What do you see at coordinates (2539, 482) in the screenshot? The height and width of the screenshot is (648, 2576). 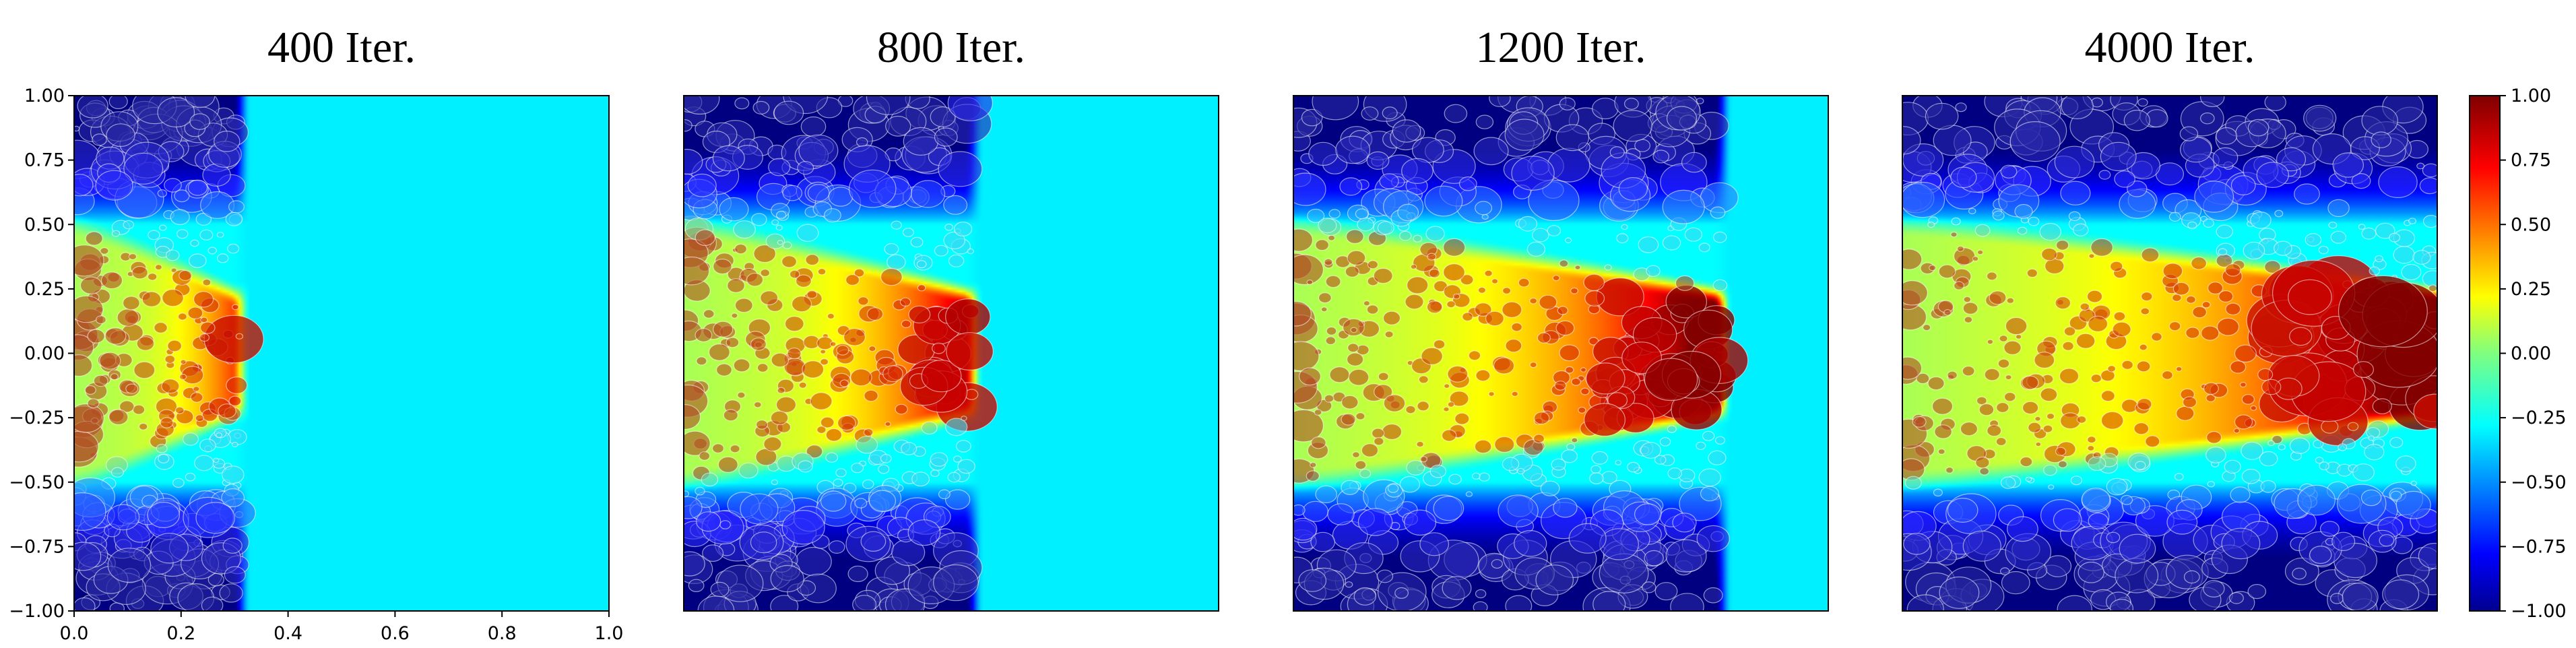 I see `colorbar-tick-label: −0.50` at bounding box center [2539, 482].